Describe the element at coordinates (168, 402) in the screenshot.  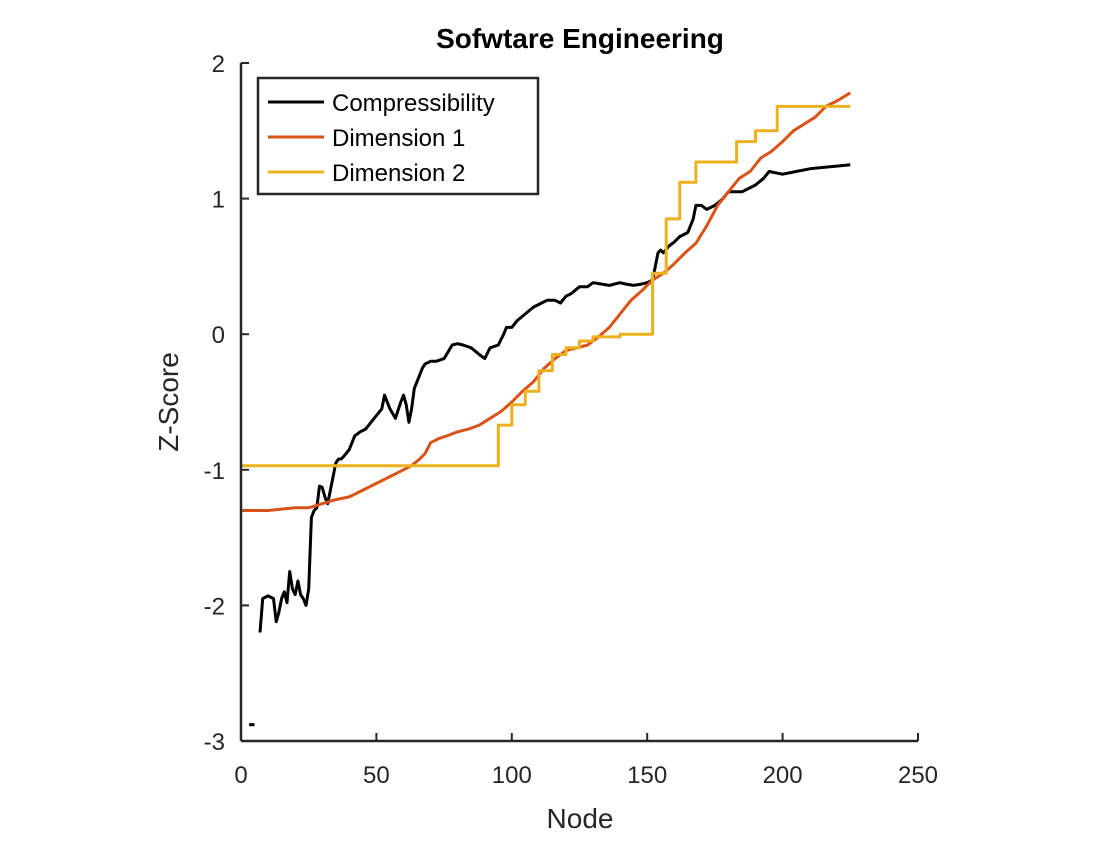
I see `y-axis-label: Z-Score` at that location.